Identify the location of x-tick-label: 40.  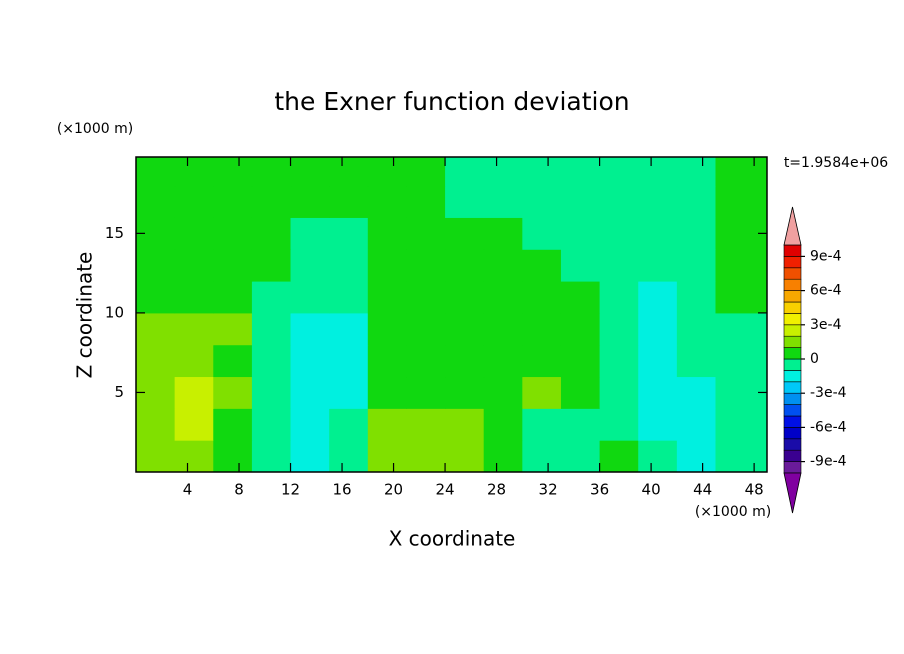
(651, 490).